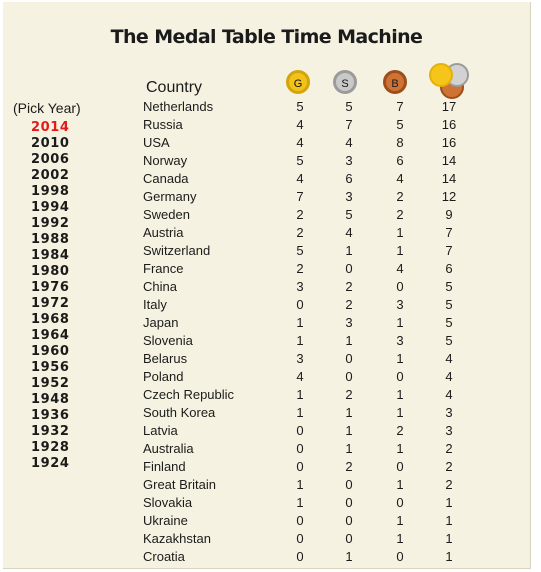  I want to click on country-cell: Finland, so click(164, 466).